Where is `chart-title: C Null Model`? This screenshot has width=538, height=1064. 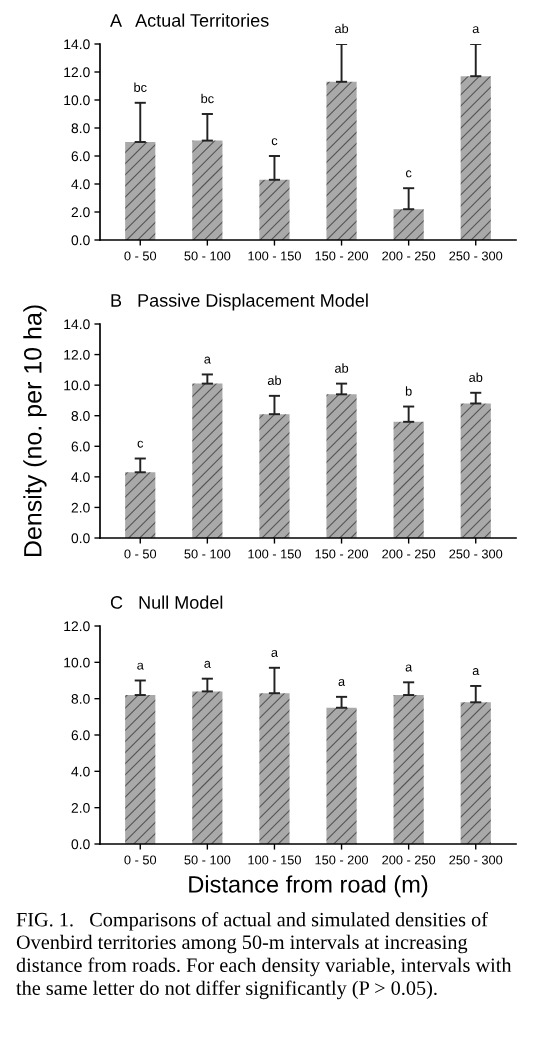 chart-title: C Null Model is located at coordinates (166, 602).